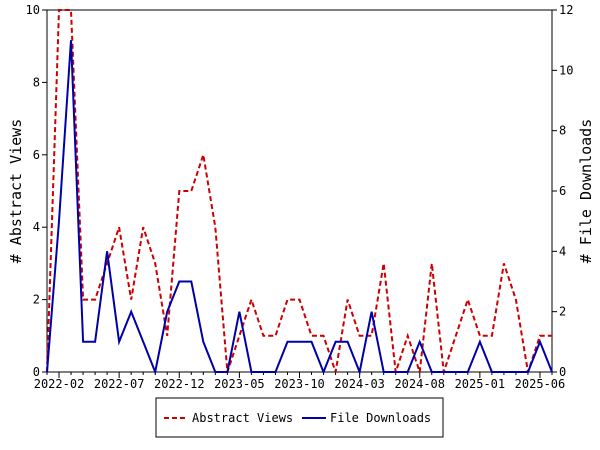 The image size is (600, 450). What do you see at coordinates (33, 10) in the screenshot?
I see `left-y-tick-label: 10` at bounding box center [33, 10].